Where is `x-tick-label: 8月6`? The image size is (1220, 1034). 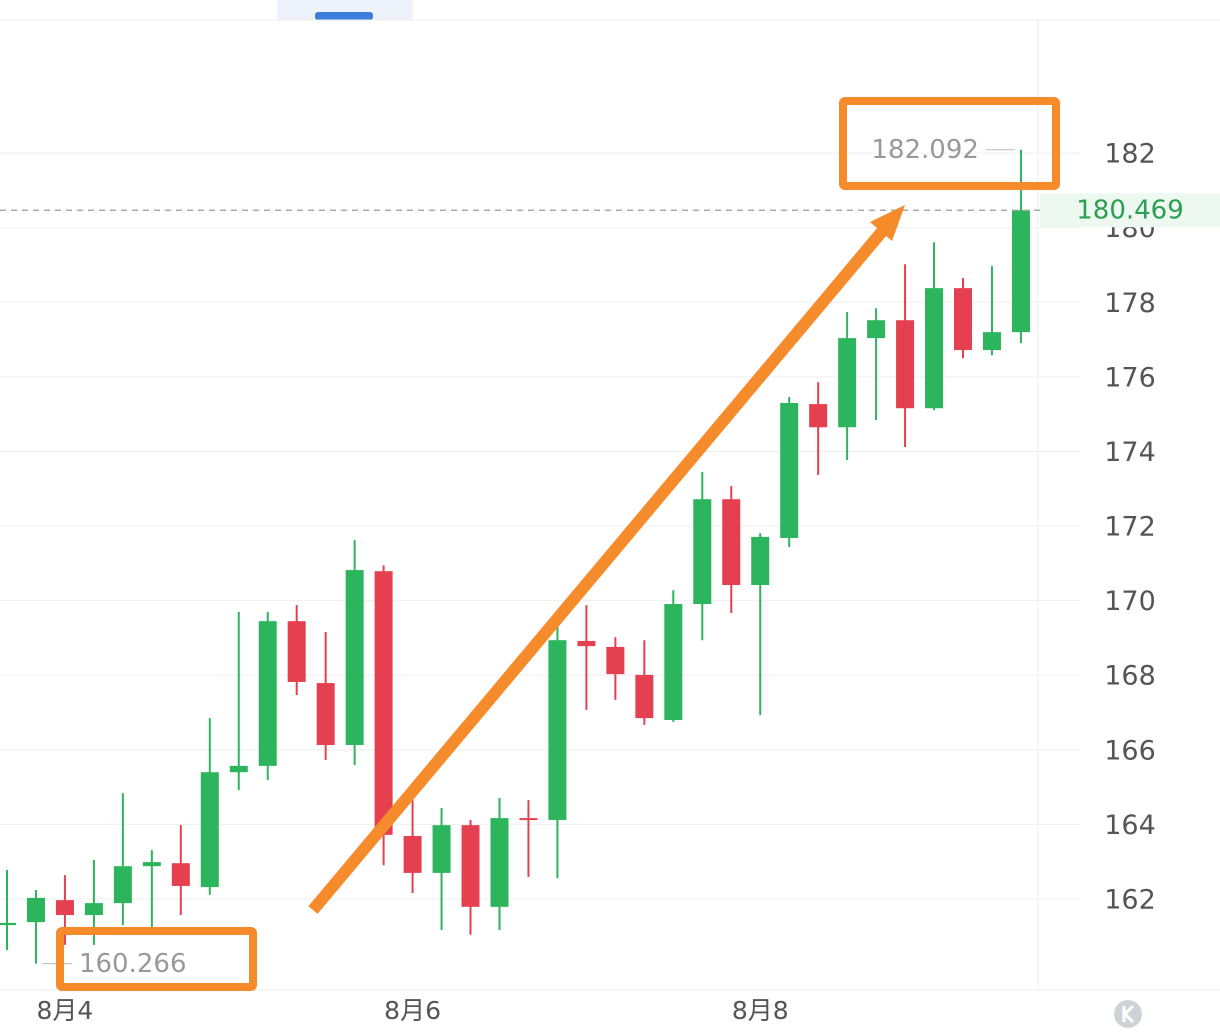
x-tick-label: 8月6 is located at coordinates (412, 1010).